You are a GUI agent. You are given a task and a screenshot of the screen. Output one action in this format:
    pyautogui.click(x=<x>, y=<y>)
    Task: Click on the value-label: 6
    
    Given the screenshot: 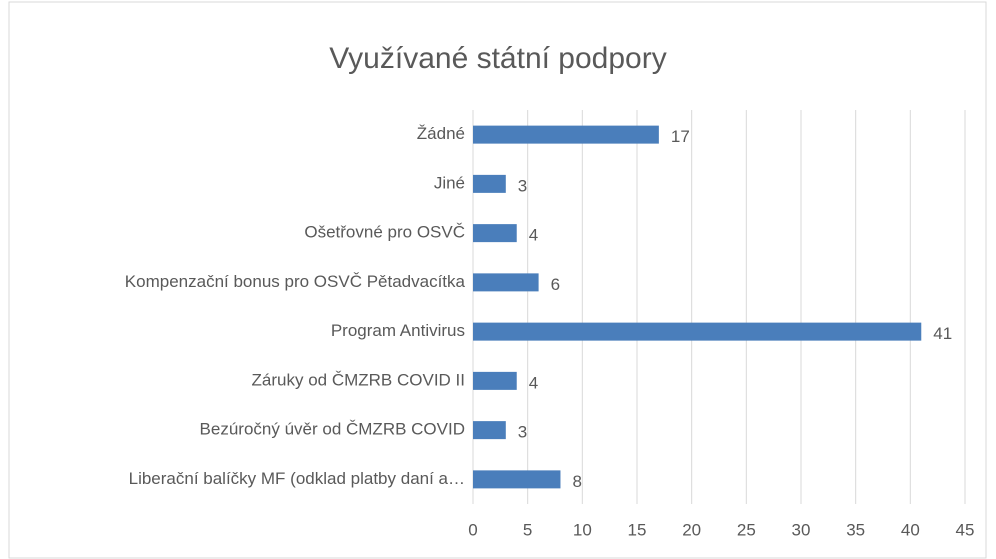 What is the action you would take?
    pyautogui.click(x=555, y=284)
    